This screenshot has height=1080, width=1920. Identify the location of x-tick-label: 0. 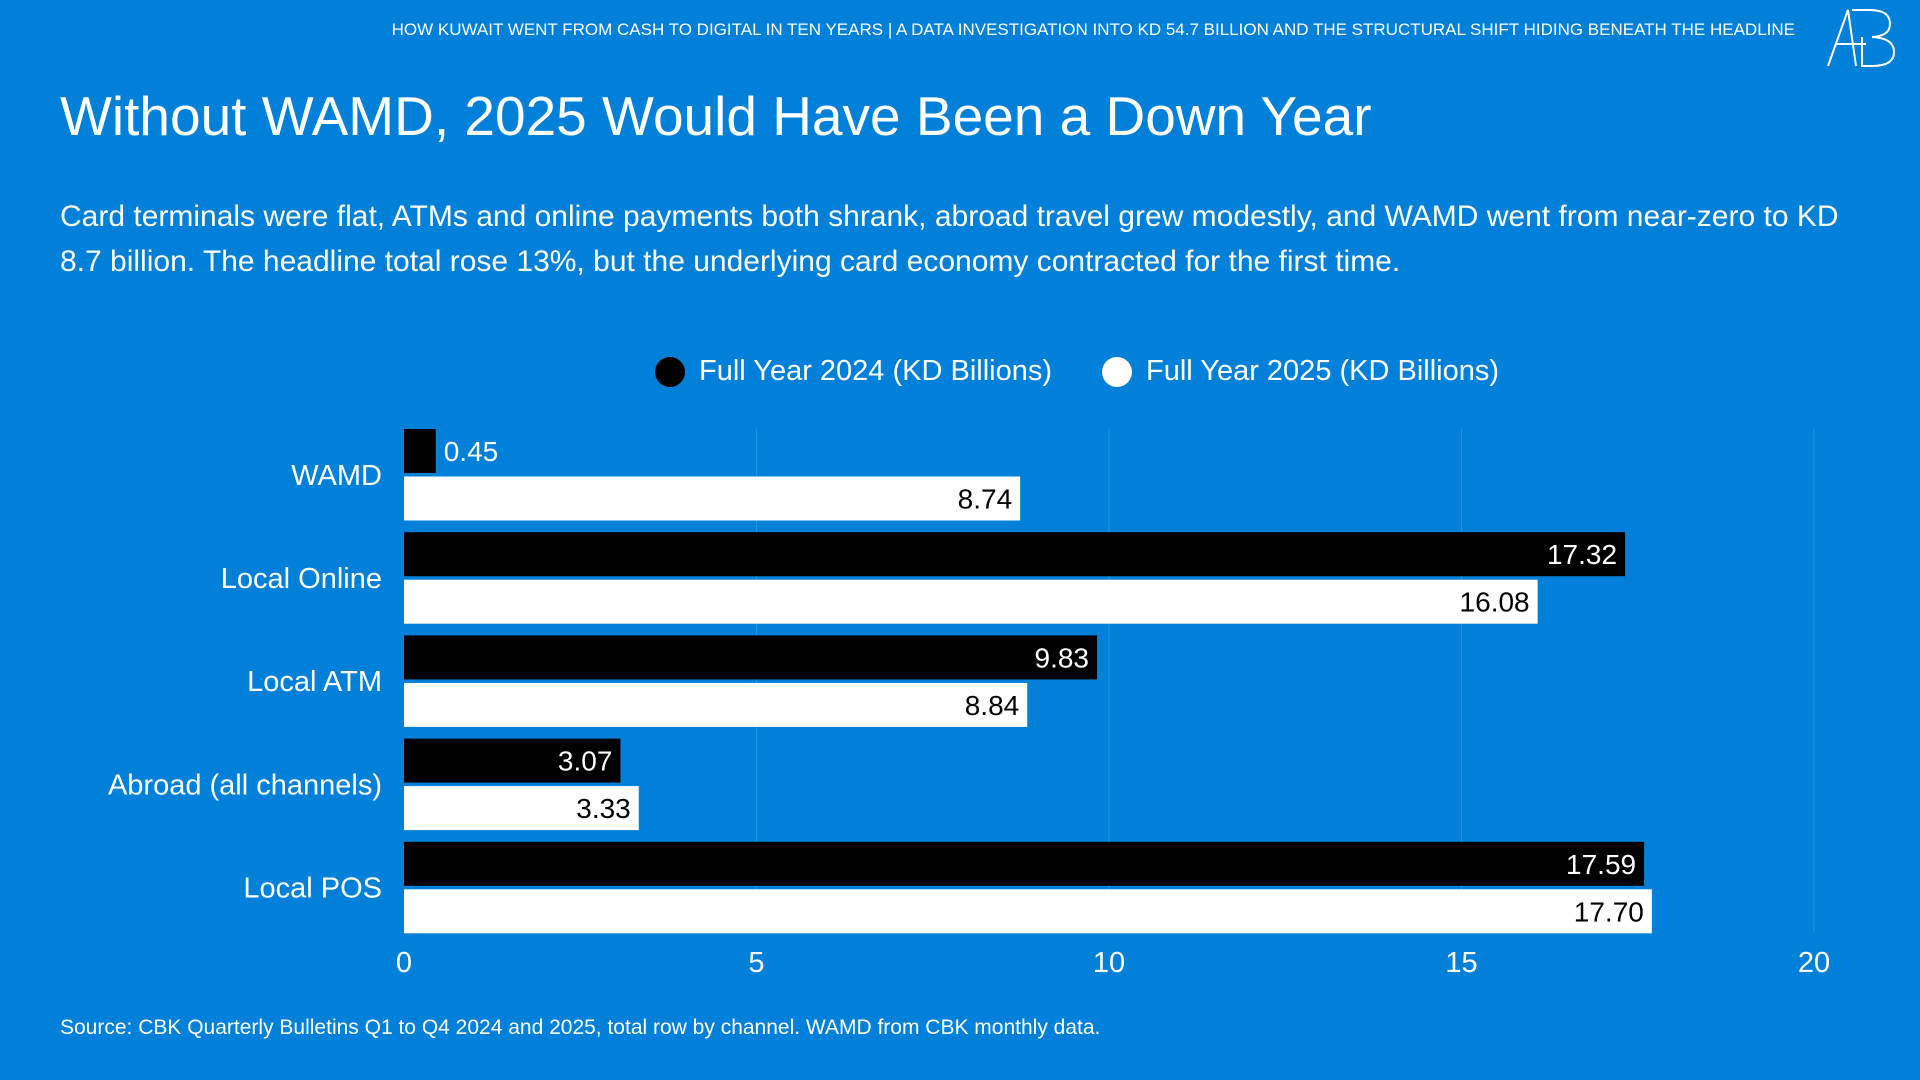
(404, 963).